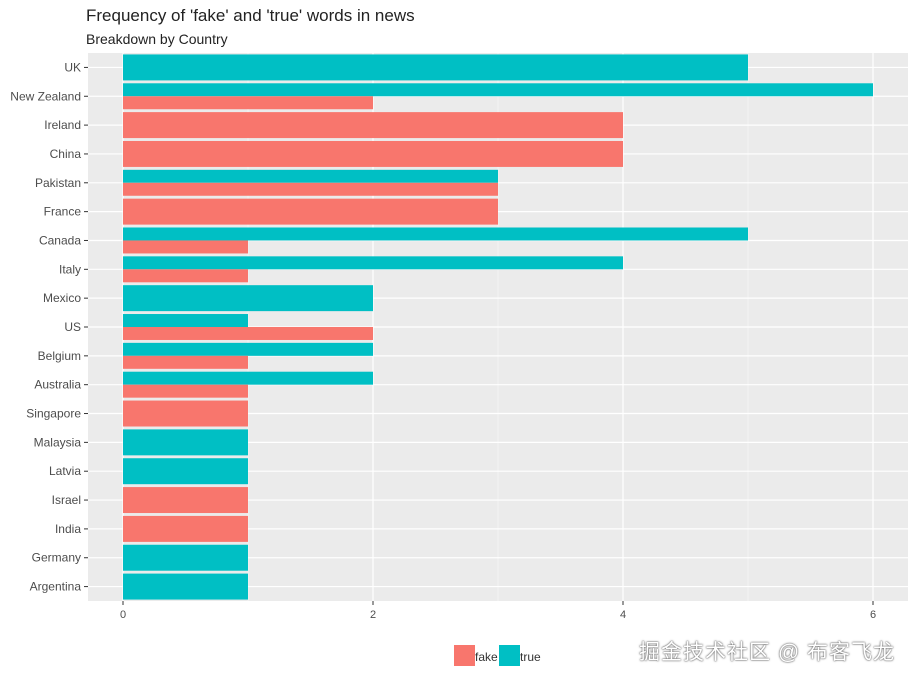 The image size is (917, 682). I want to click on legend-key-fake, so click(464, 655).